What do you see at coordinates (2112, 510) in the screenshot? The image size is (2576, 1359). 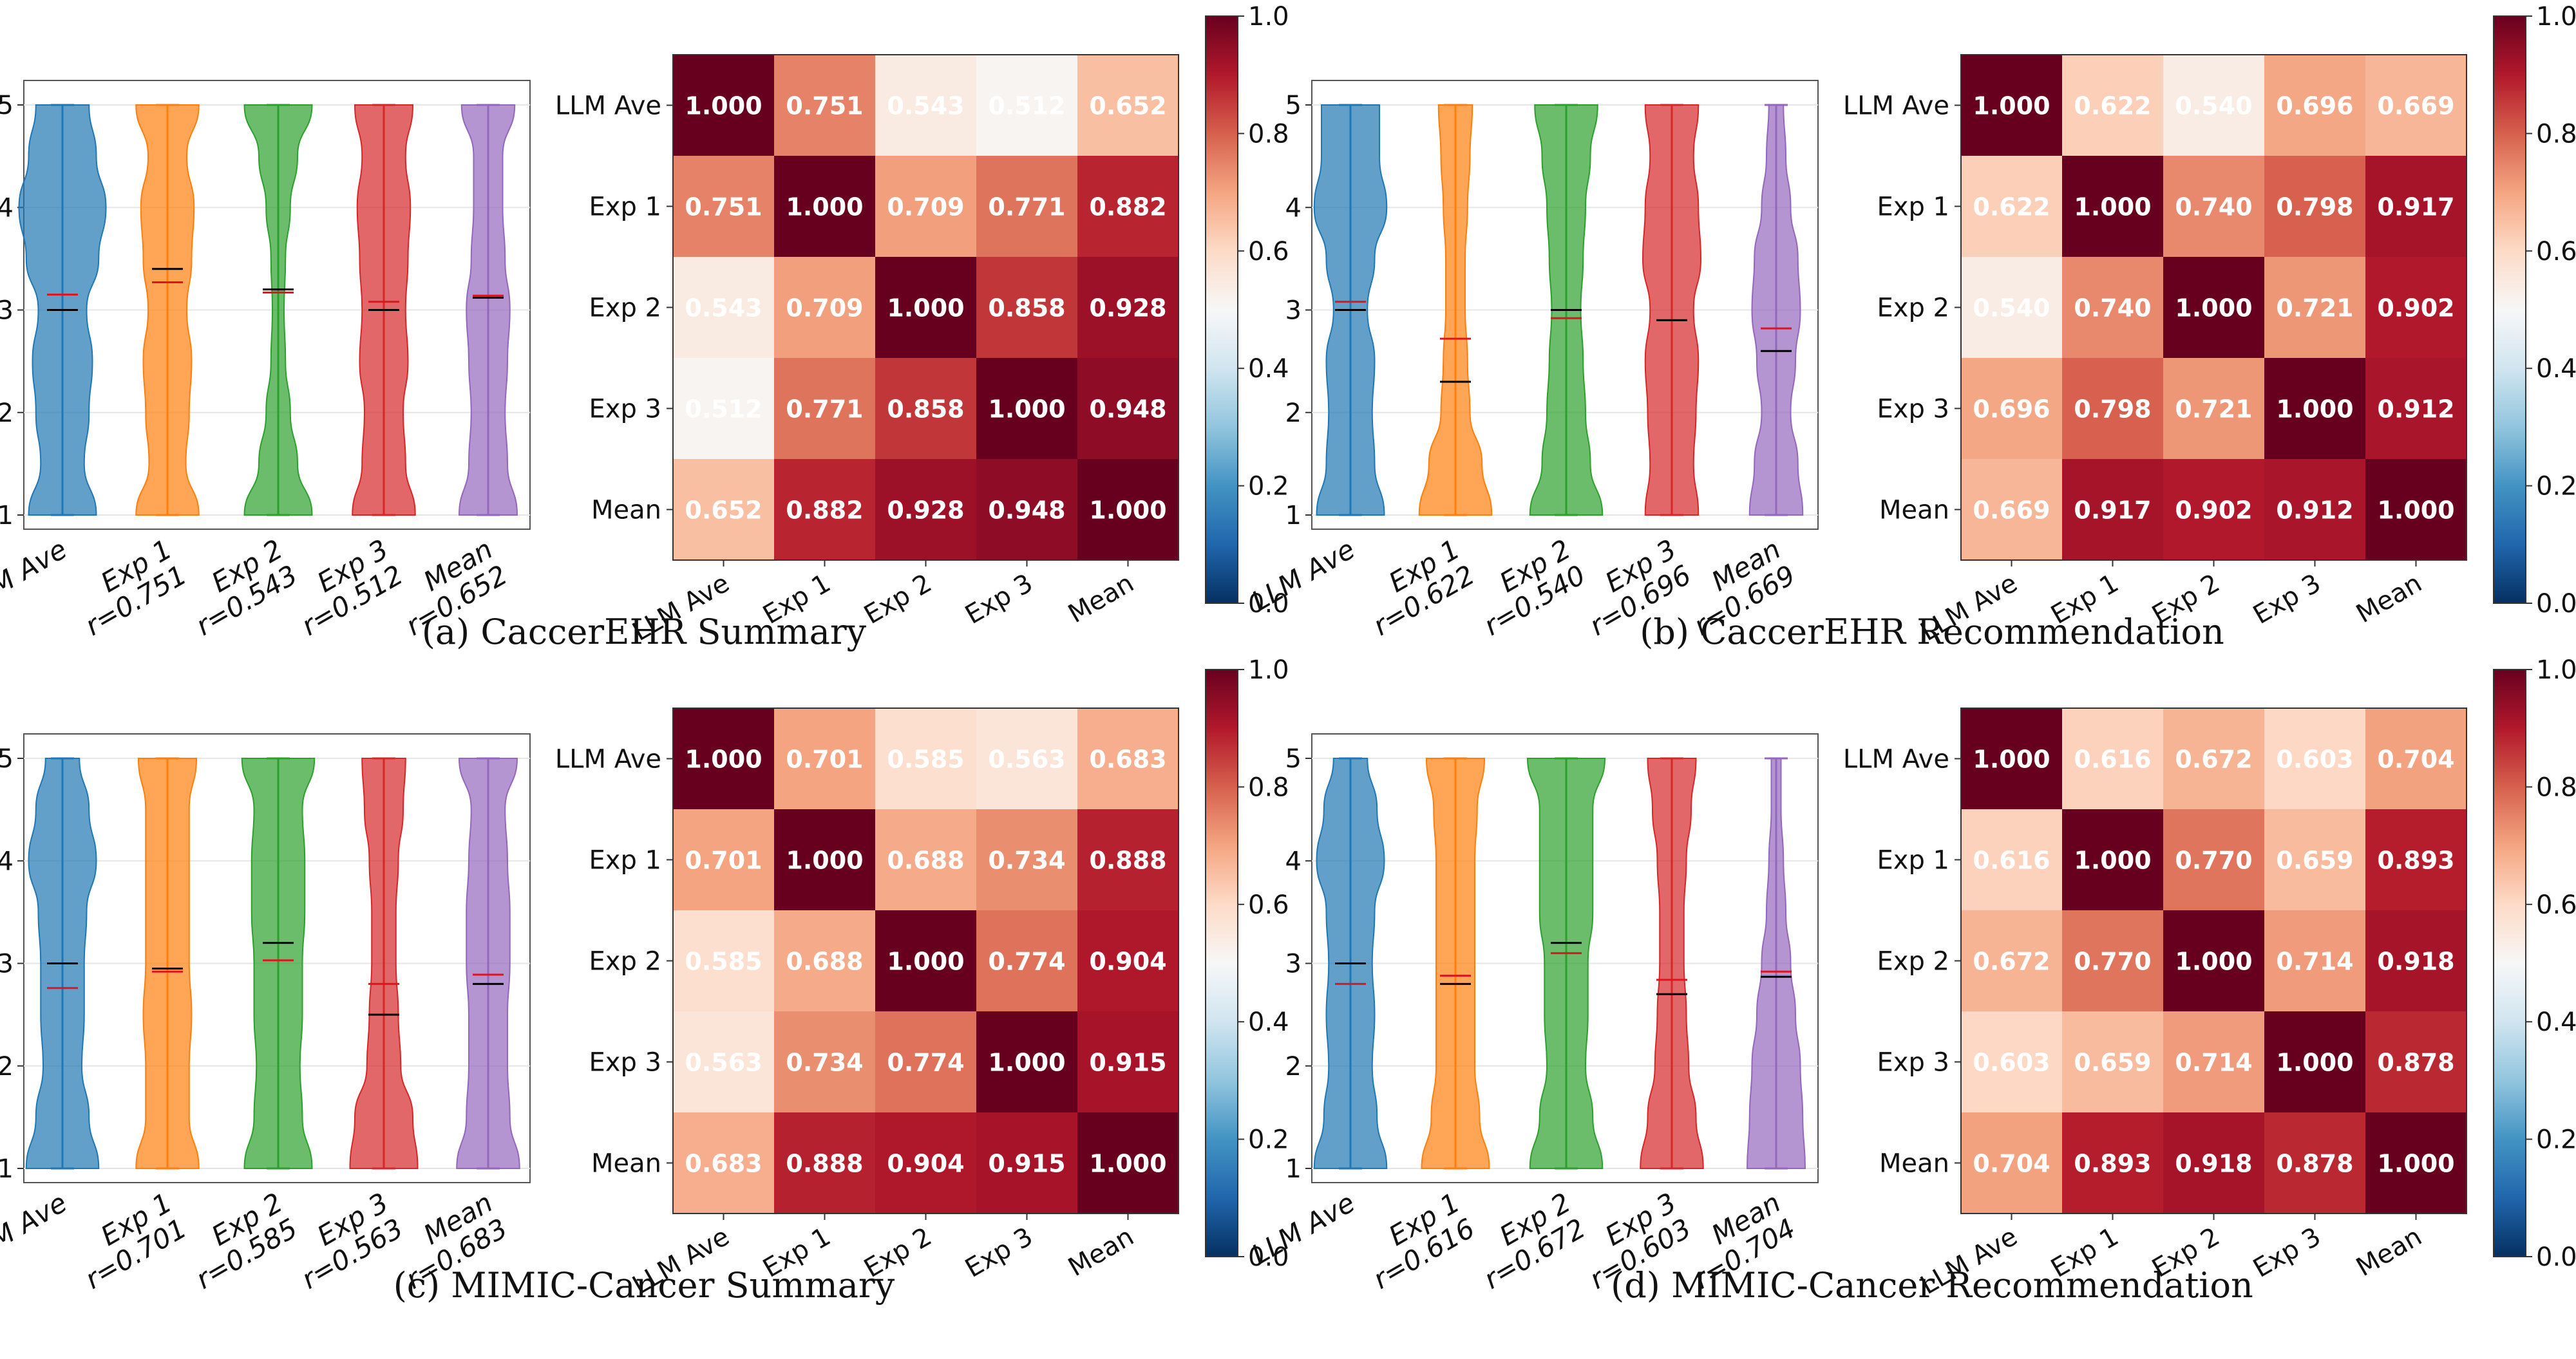 I see `cell-value-label: 0.917` at bounding box center [2112, 510].